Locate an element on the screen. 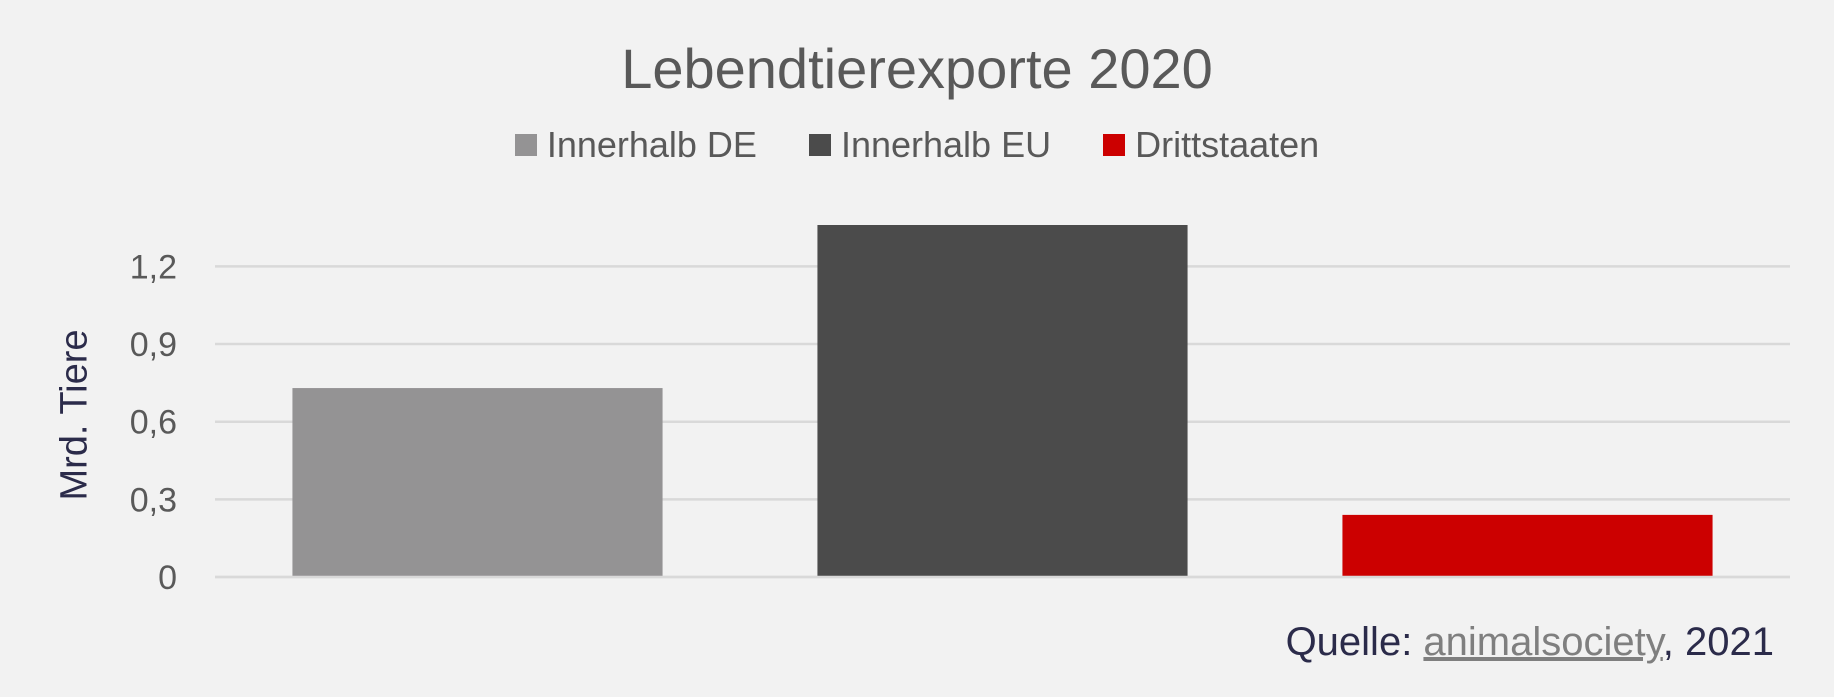  source-link: animalsociety is located at coordinates (1543, 642).